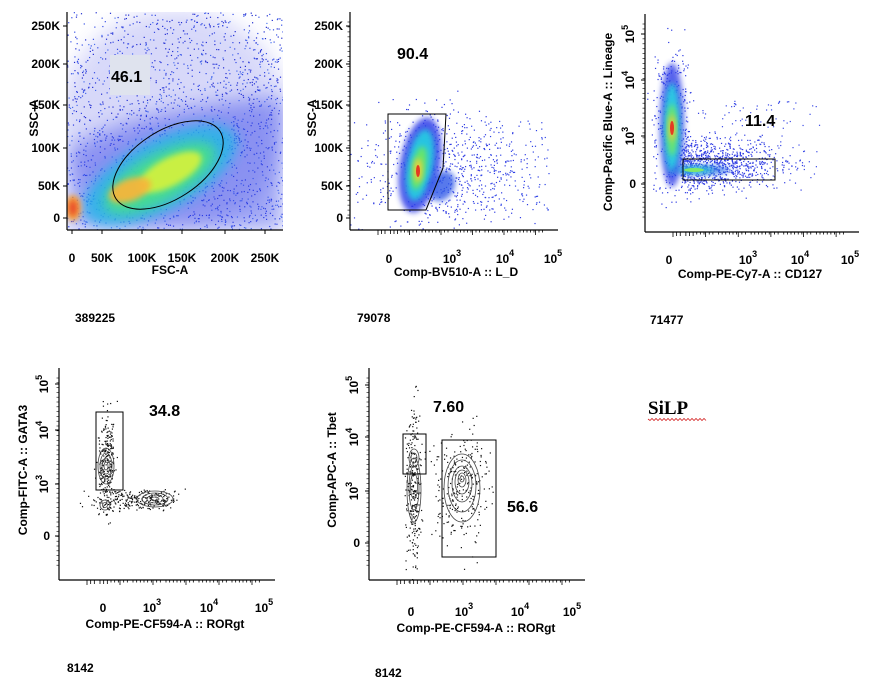 This screenshot has height=685, width=878. Describe the element at coordinates (136, 500) in the screenshot. I see `contour-rorgt` at that location.